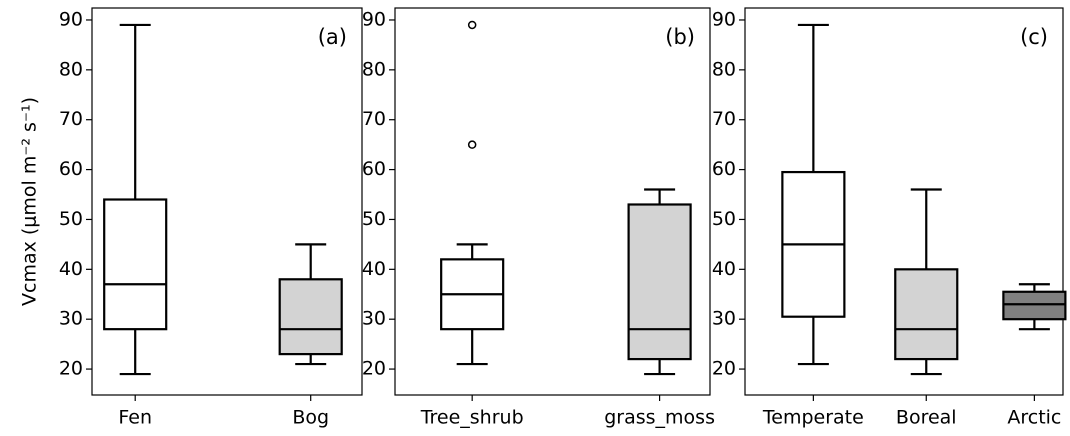  What do you see at coordinates (1034, 37) in the screenshot?
I see `panel-label: (c)` at bounding box center [1034, 37].